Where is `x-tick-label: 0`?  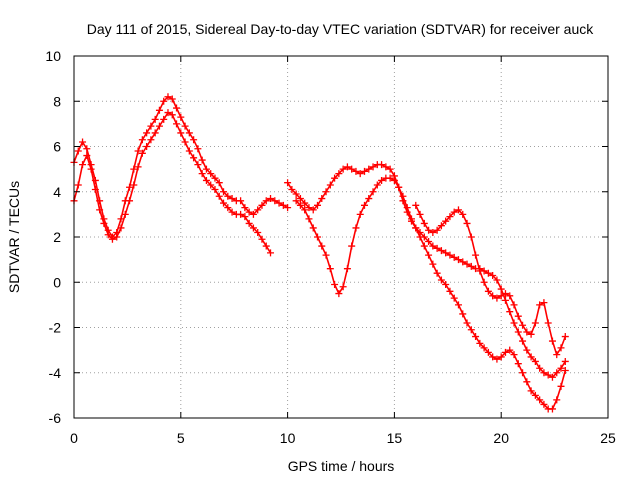 x-tick-label: 0 is located at coordinates (74, 438).